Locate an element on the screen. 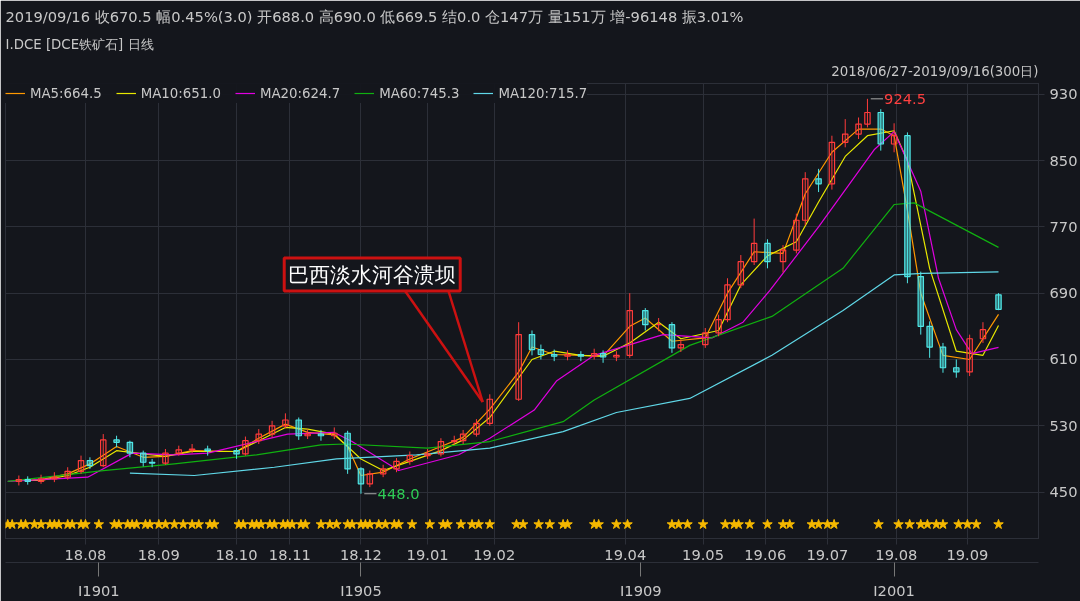  y-tick-label: 450 is located at coordinates (1063, 492).